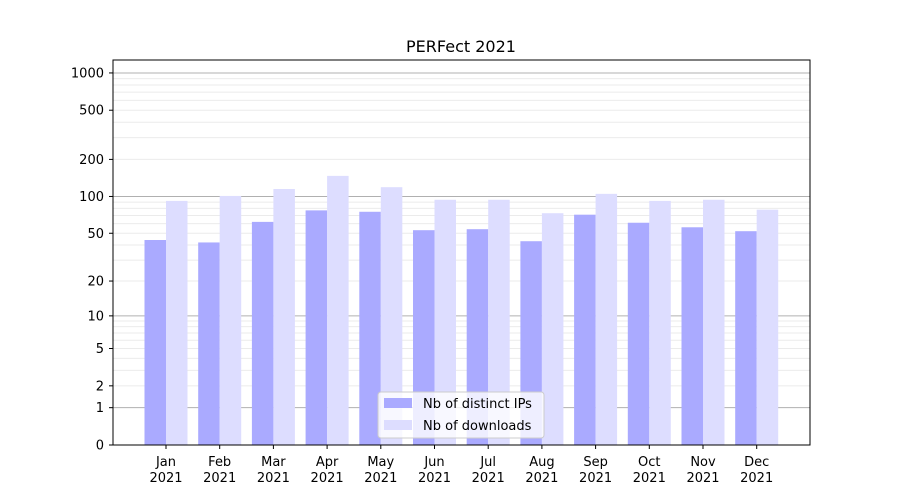 This screenshot has height=500, width=900. I want to click on x-tick-label-month: Jul, so click(487, 462).